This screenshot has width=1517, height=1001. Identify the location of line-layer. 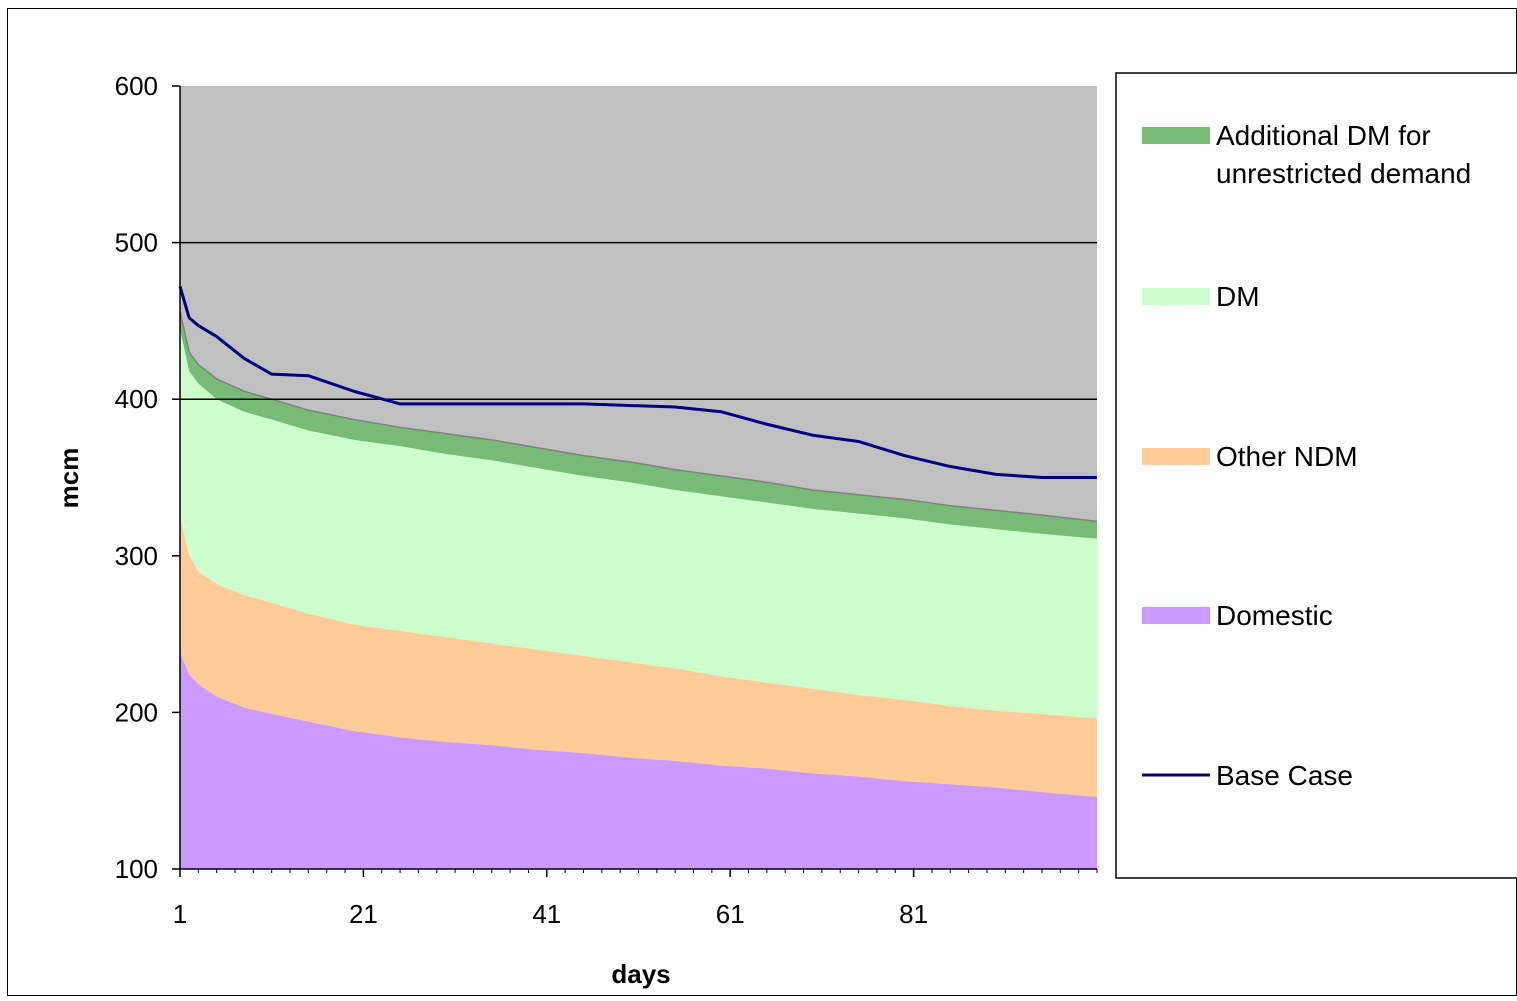
(637, 382).